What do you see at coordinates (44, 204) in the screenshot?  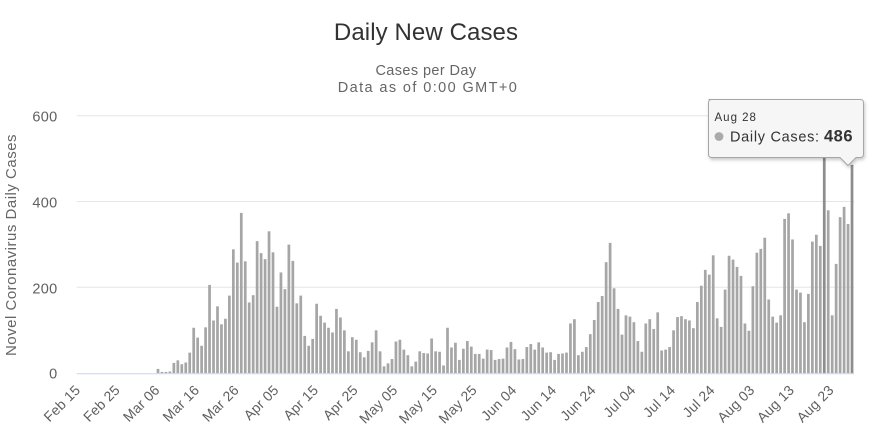 I see `svg-text: 400` at bounding box center [44, 204].